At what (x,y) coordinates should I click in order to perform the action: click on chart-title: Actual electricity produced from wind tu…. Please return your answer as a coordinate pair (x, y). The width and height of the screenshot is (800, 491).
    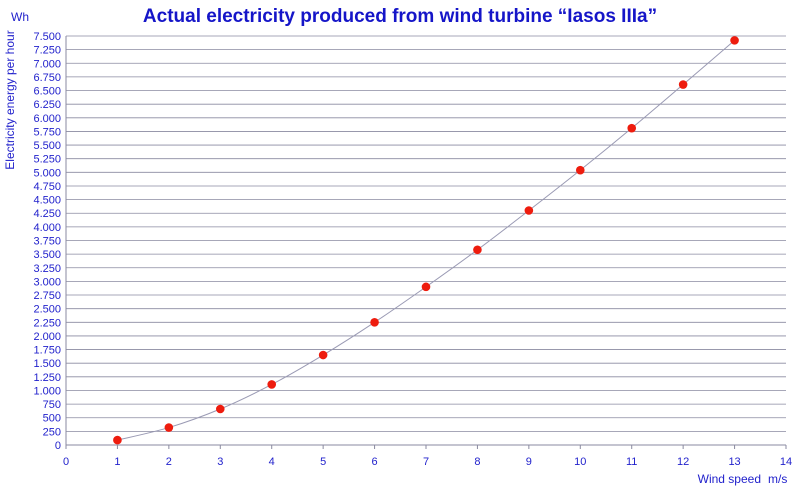
    Looking at the image, I should click on (400, 16).